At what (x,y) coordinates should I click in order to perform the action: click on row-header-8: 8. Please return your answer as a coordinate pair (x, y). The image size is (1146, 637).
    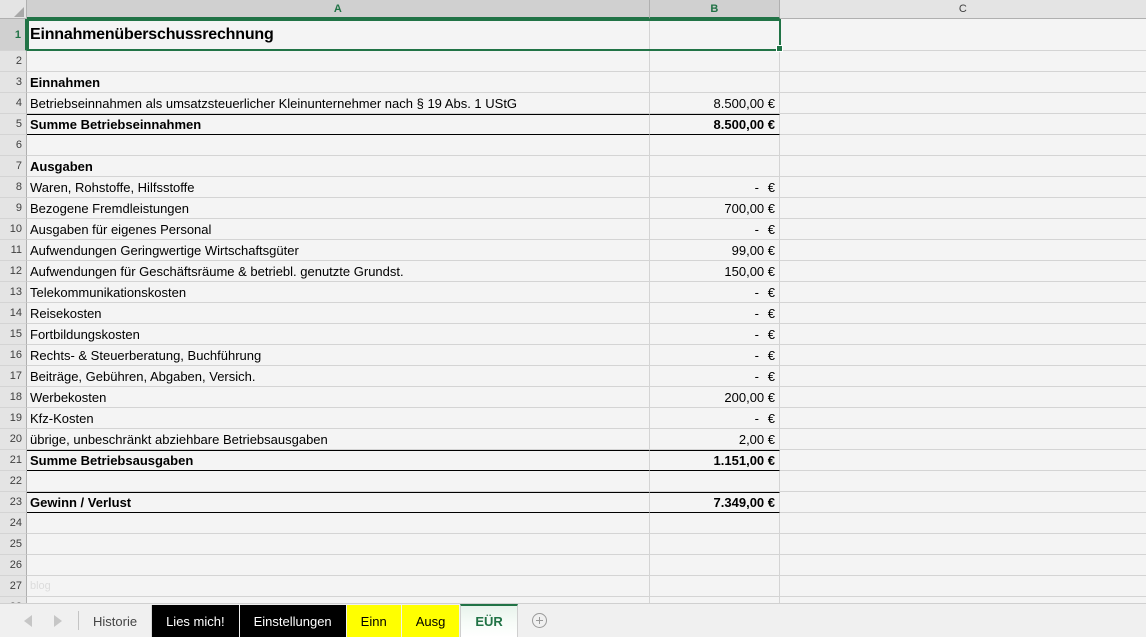
    Looking at the image, I should click on (13, 187).